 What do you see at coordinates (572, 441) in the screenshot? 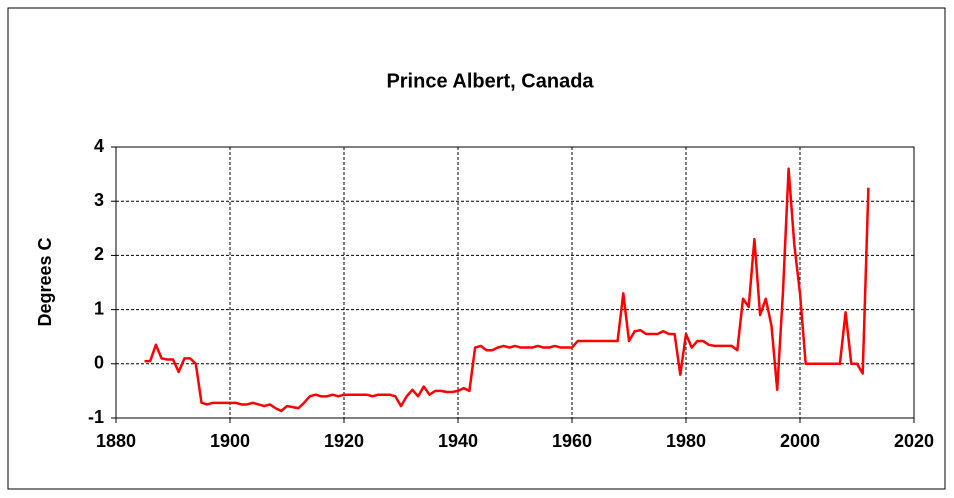
I see `x-tick-label: 1960` at bounding box center [572, 441].